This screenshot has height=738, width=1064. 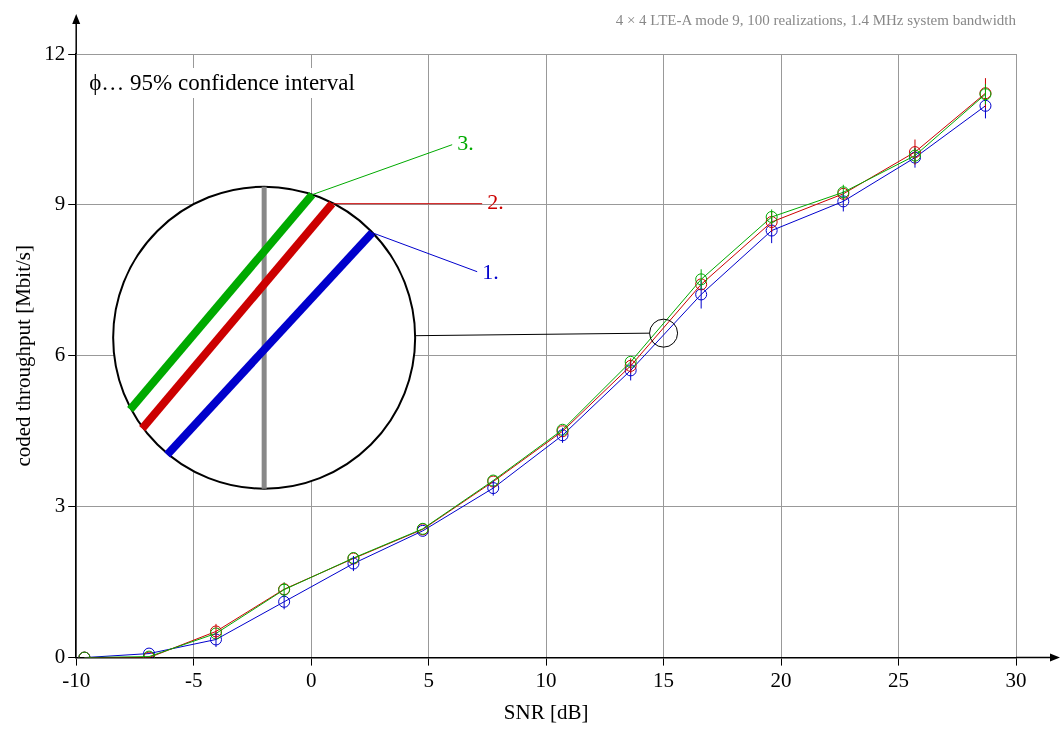 What do you see at coordinates (311, 679) in the screenshot?
I see `x-tick-label: 0` at bounding box center [311, 679].